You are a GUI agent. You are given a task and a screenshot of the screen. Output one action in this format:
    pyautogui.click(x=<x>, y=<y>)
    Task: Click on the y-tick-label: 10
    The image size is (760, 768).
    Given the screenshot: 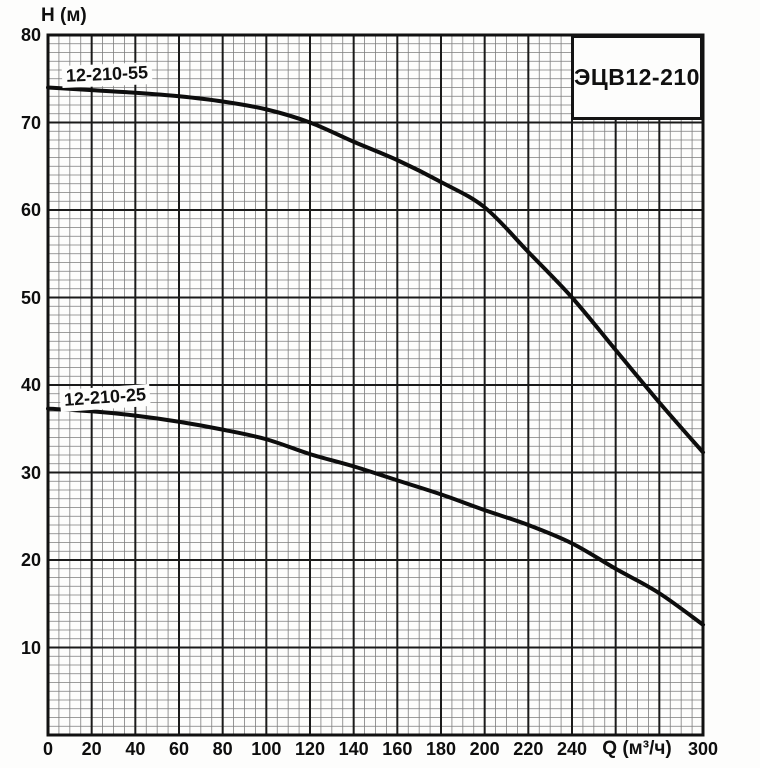 What is the action you would take?
    pyautogui.click(x=30, y=647)
    